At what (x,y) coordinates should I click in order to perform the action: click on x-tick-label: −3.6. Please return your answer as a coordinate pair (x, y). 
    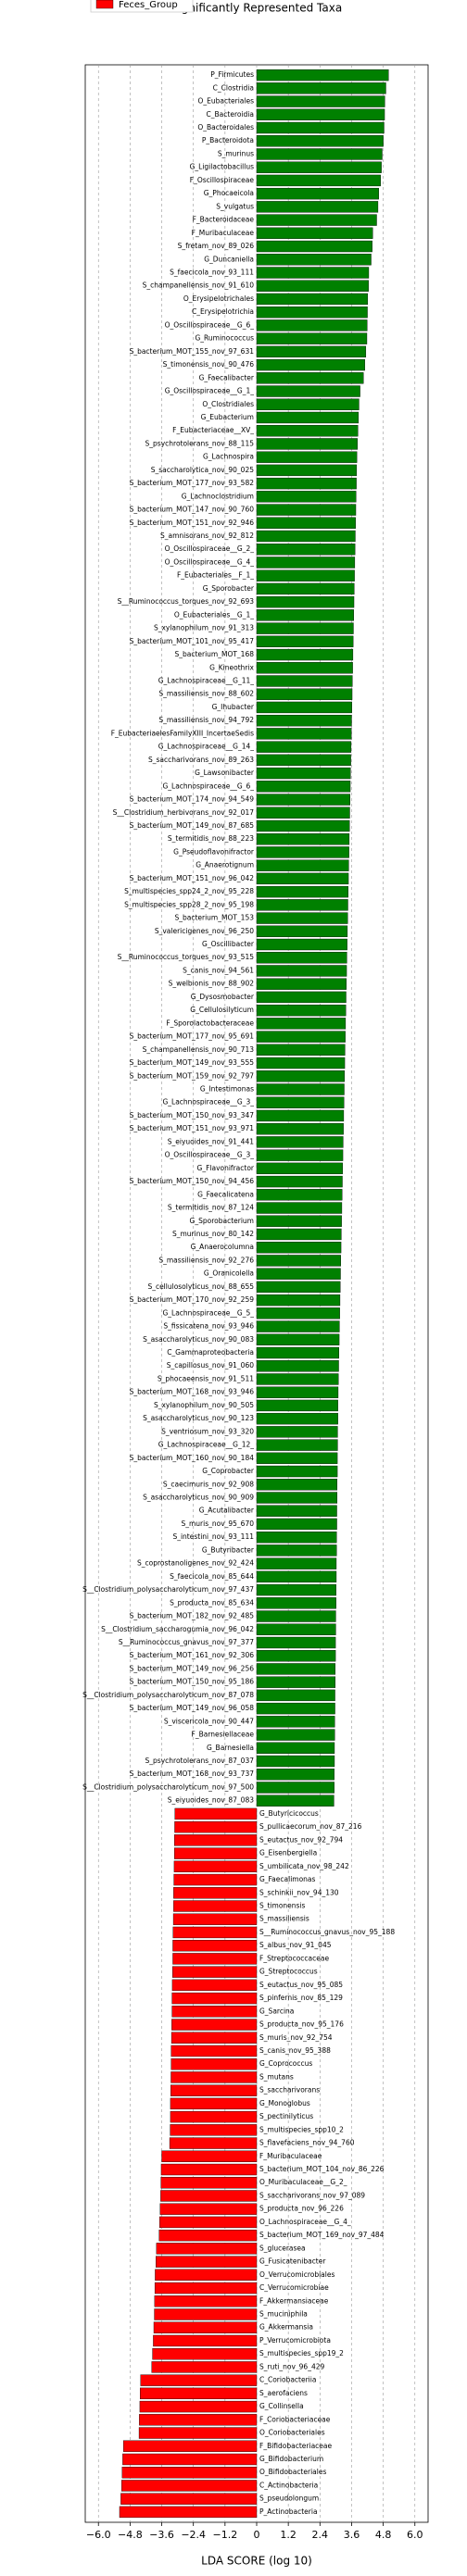
    Looking at the image, I should click on (161, 2535).